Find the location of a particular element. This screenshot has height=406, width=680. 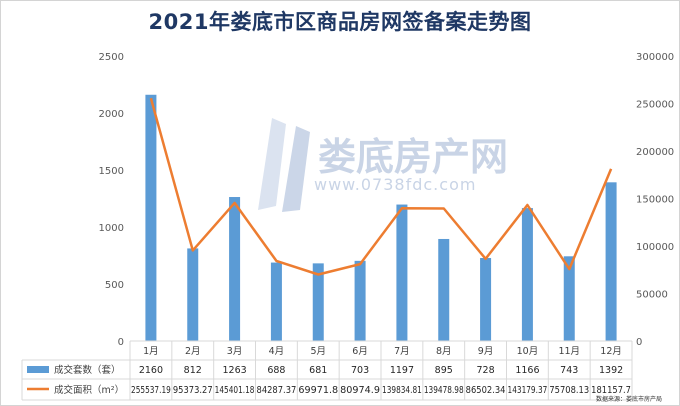

x-tick-label: 10月 is located at coordinates (528, 351).